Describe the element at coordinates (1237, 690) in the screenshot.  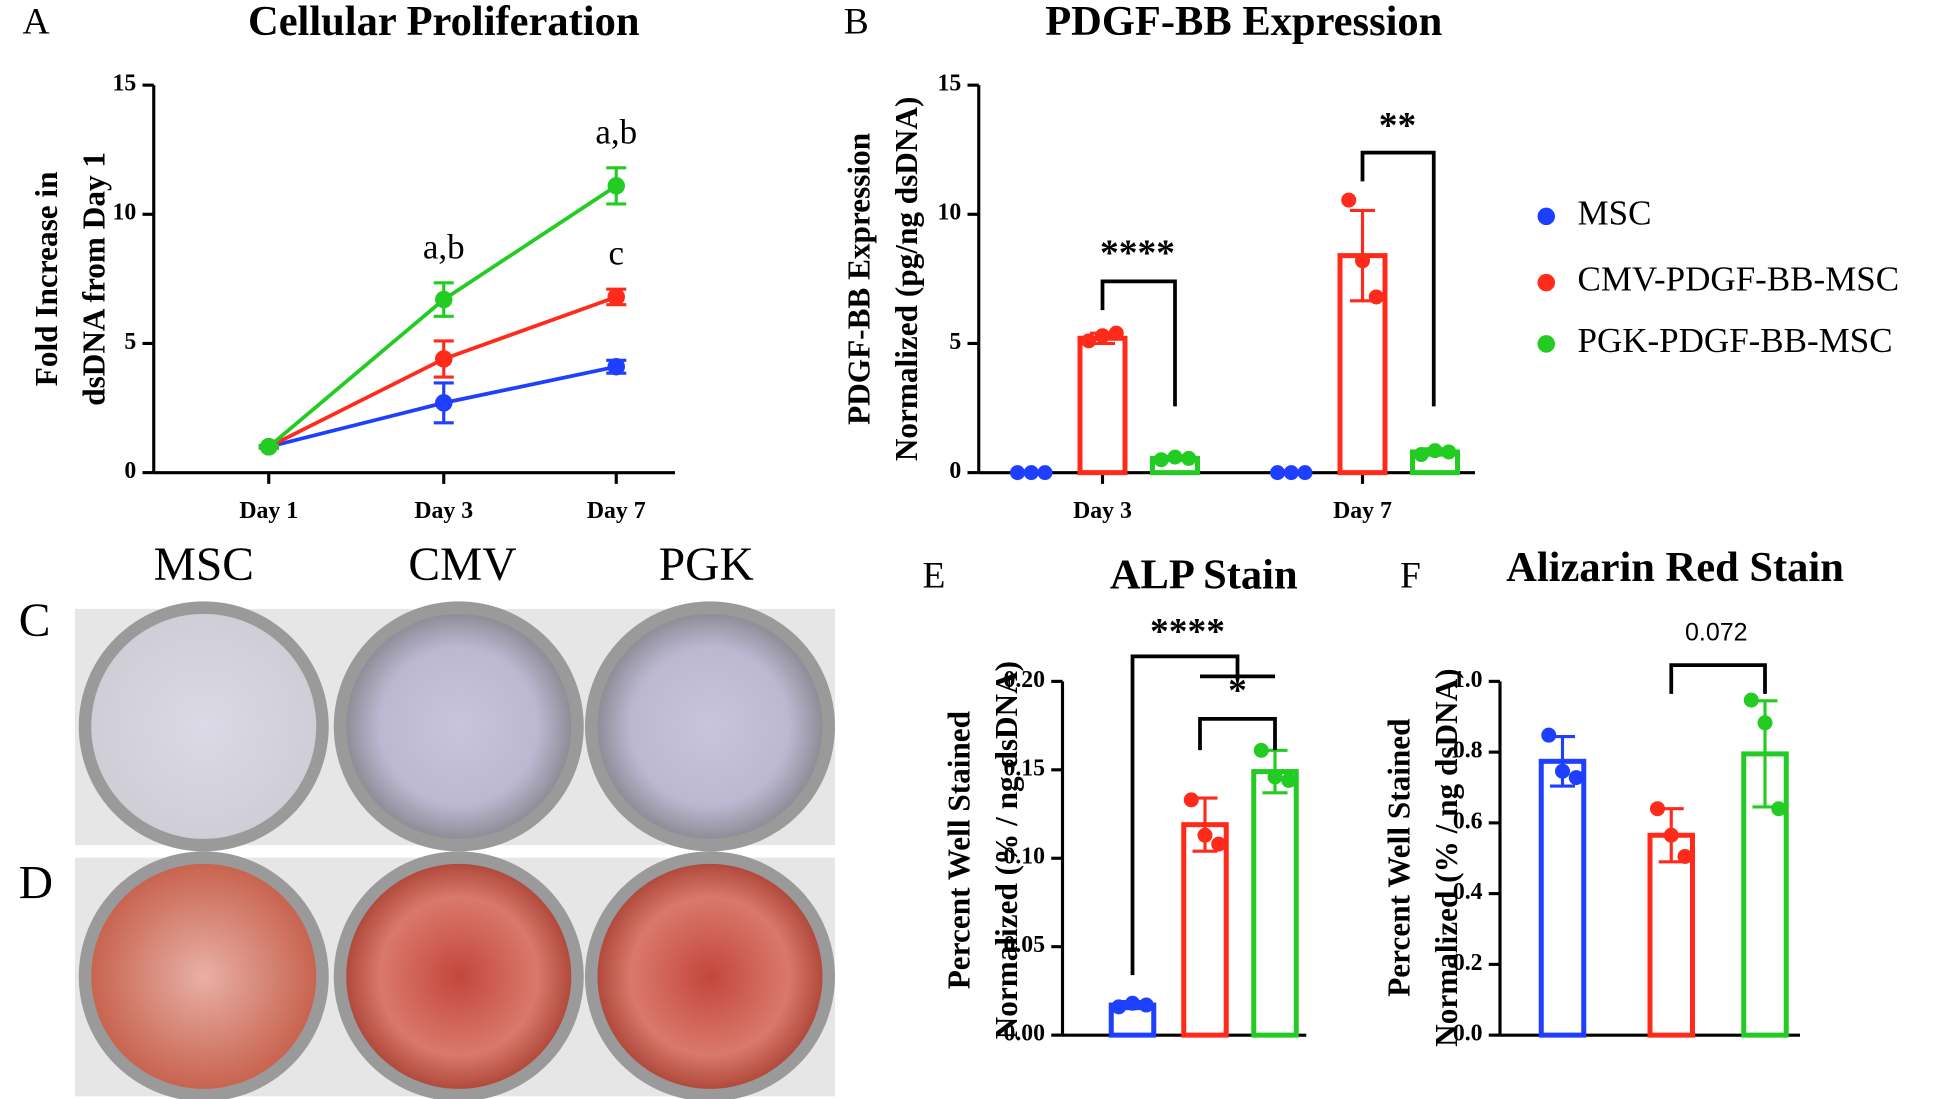
I see `significance-label: *` at that location.